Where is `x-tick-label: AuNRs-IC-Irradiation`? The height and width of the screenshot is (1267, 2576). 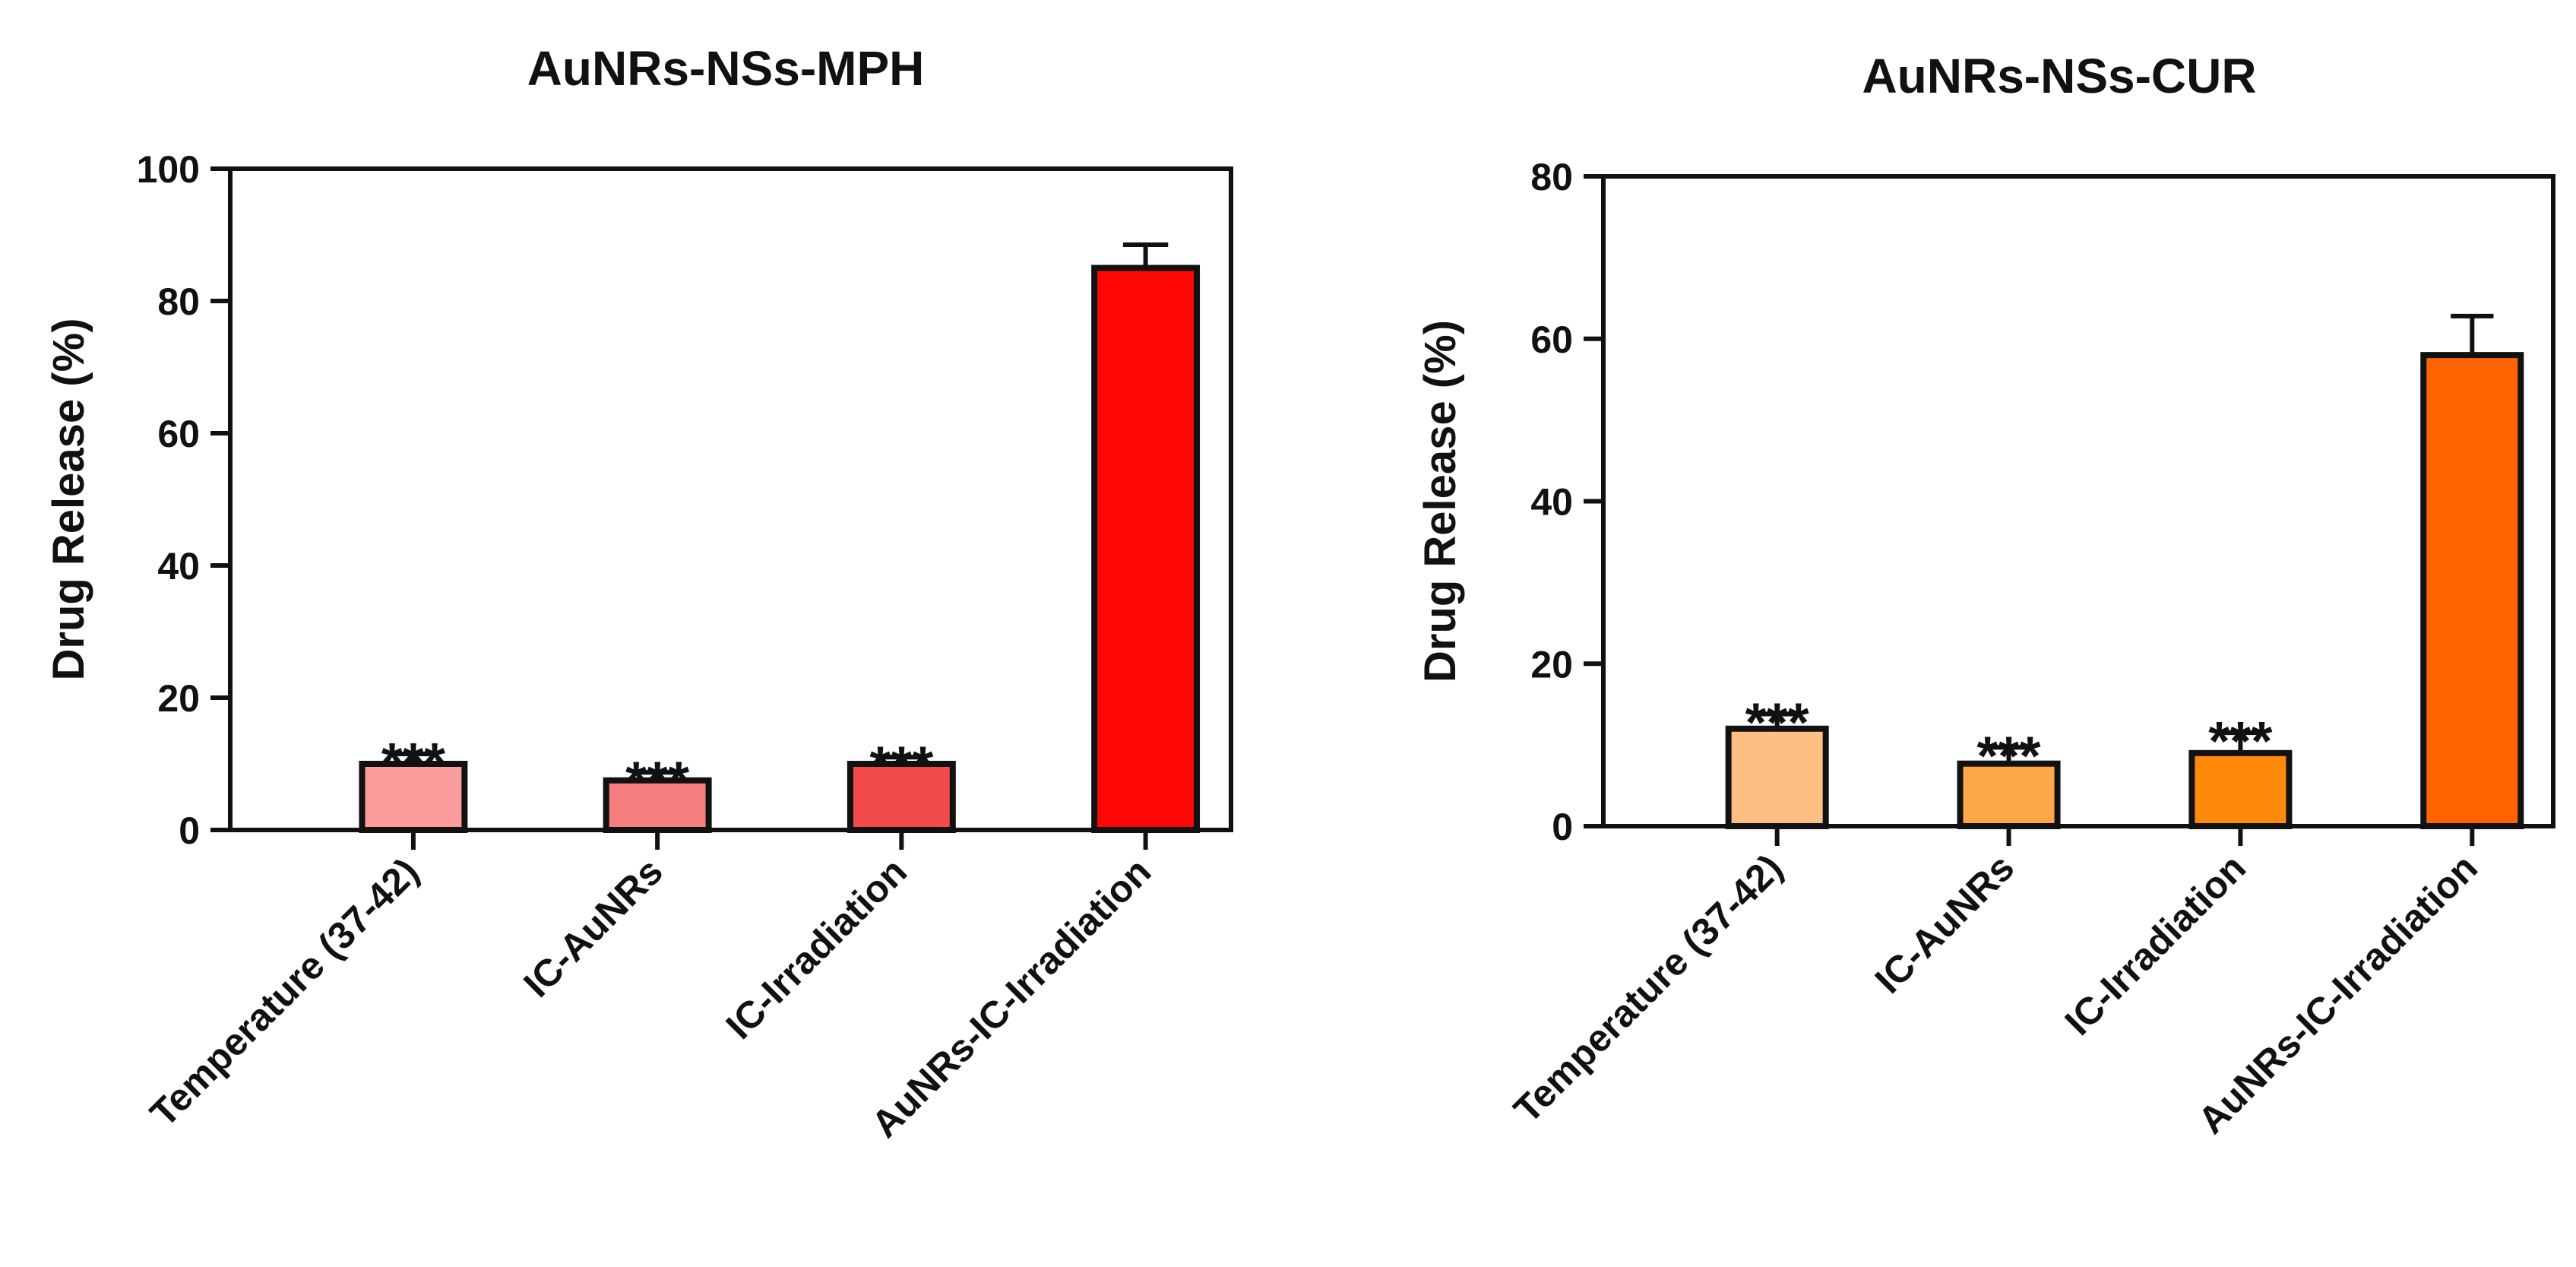 x-tick-label: AuNRs-IC-Irradiation is located at coordinates (1011, 997).